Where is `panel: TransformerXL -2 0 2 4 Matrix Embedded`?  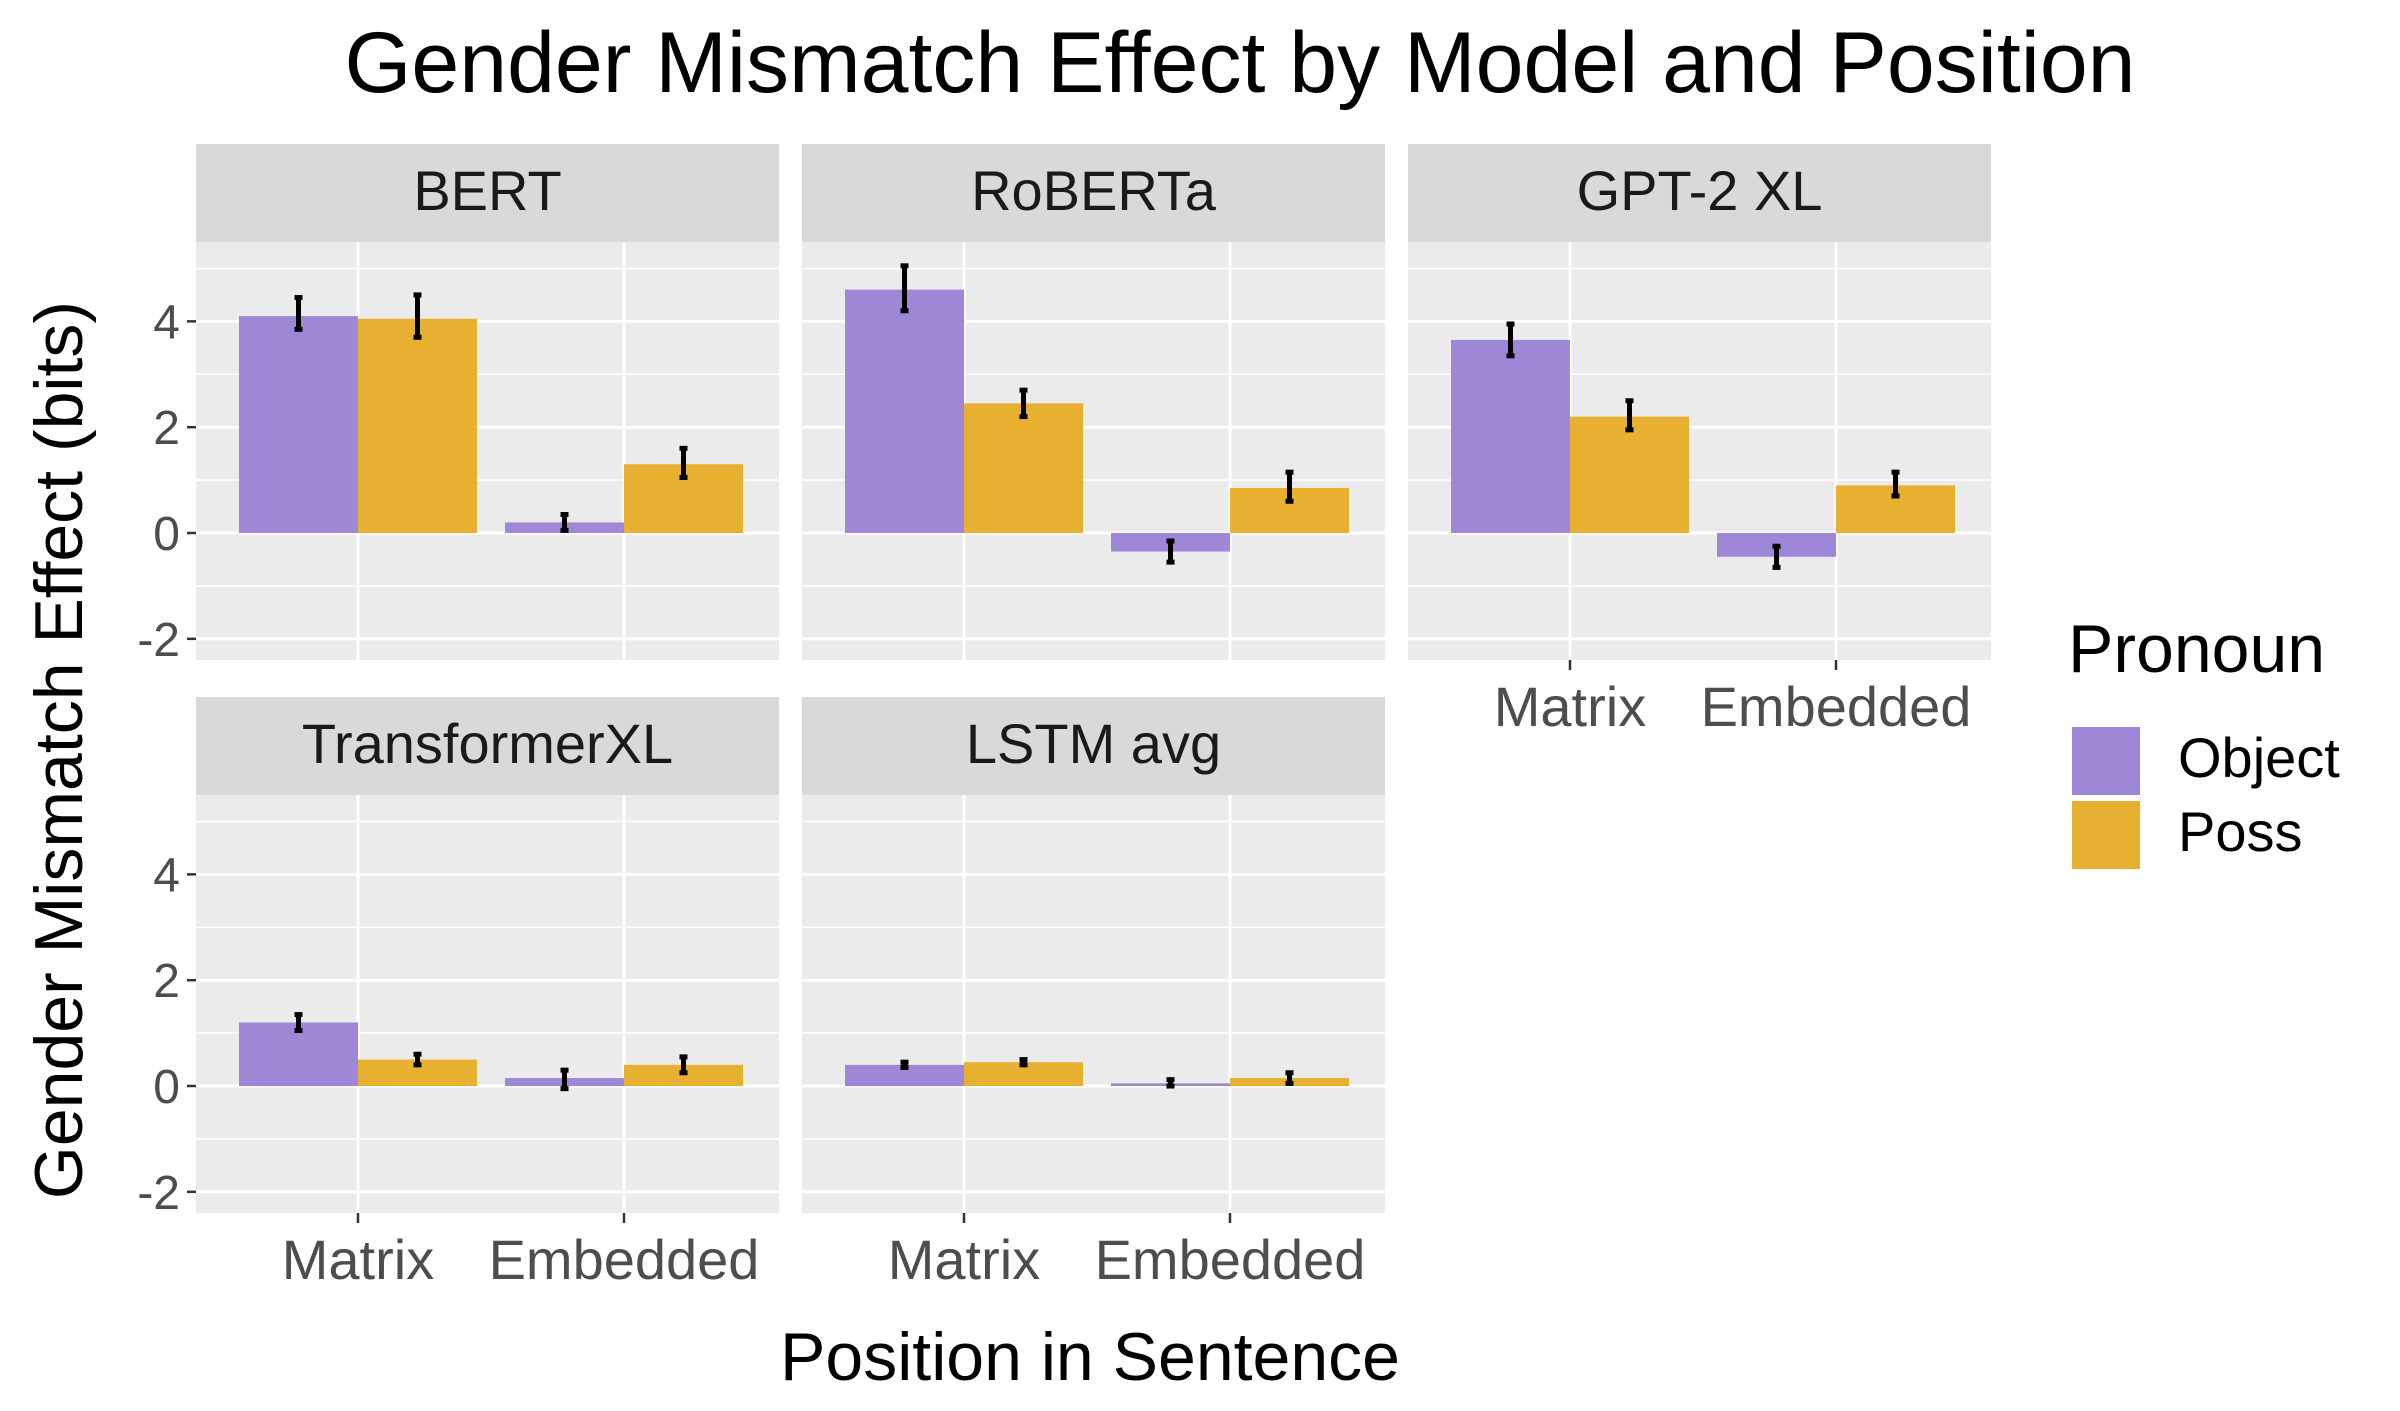 panel: TransformerXL -2 0 2 4 Matrix Embedded is located at coordinates (458, 994).